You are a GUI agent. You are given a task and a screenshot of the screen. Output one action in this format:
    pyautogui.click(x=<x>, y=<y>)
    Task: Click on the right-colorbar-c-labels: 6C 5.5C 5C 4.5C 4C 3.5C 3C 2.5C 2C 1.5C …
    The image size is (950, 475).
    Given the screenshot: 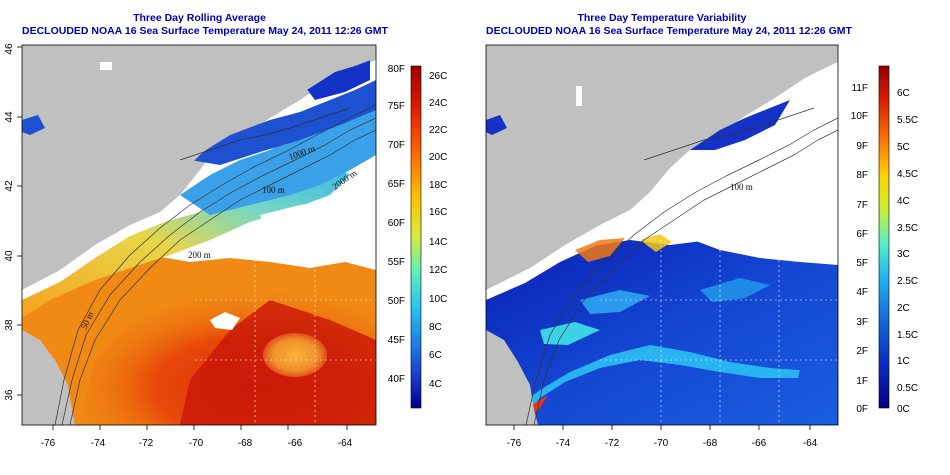 What is the action you would take?
    pyautogui.click(x=907, y=251)
    